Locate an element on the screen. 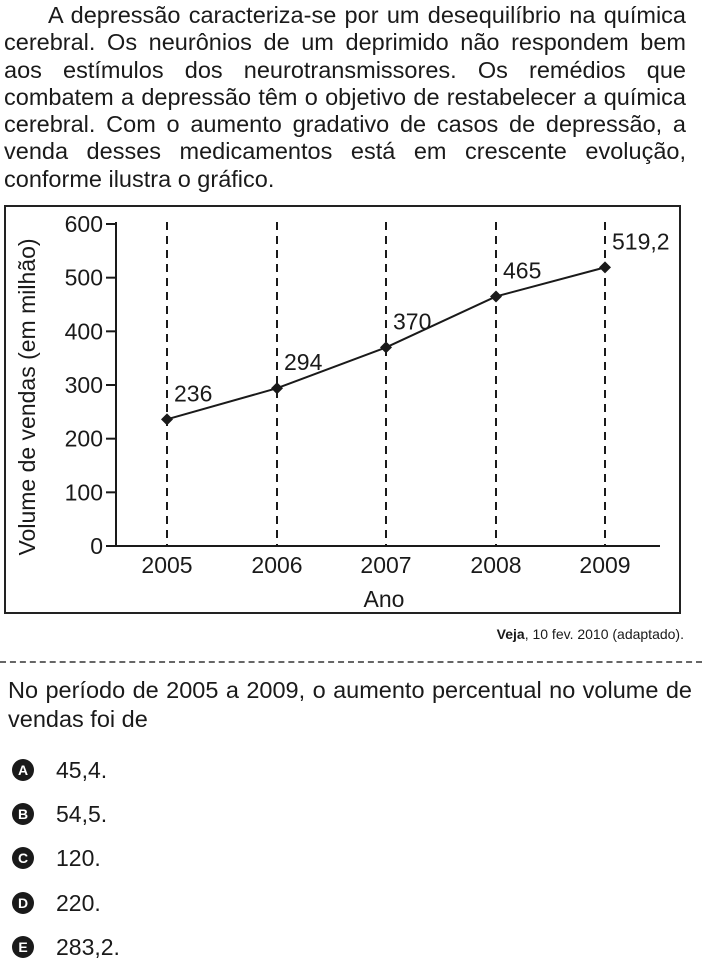 The height and width of the screenshot is (972, 702). option-d-letter-badge: D is located at coordinates (23, 903).